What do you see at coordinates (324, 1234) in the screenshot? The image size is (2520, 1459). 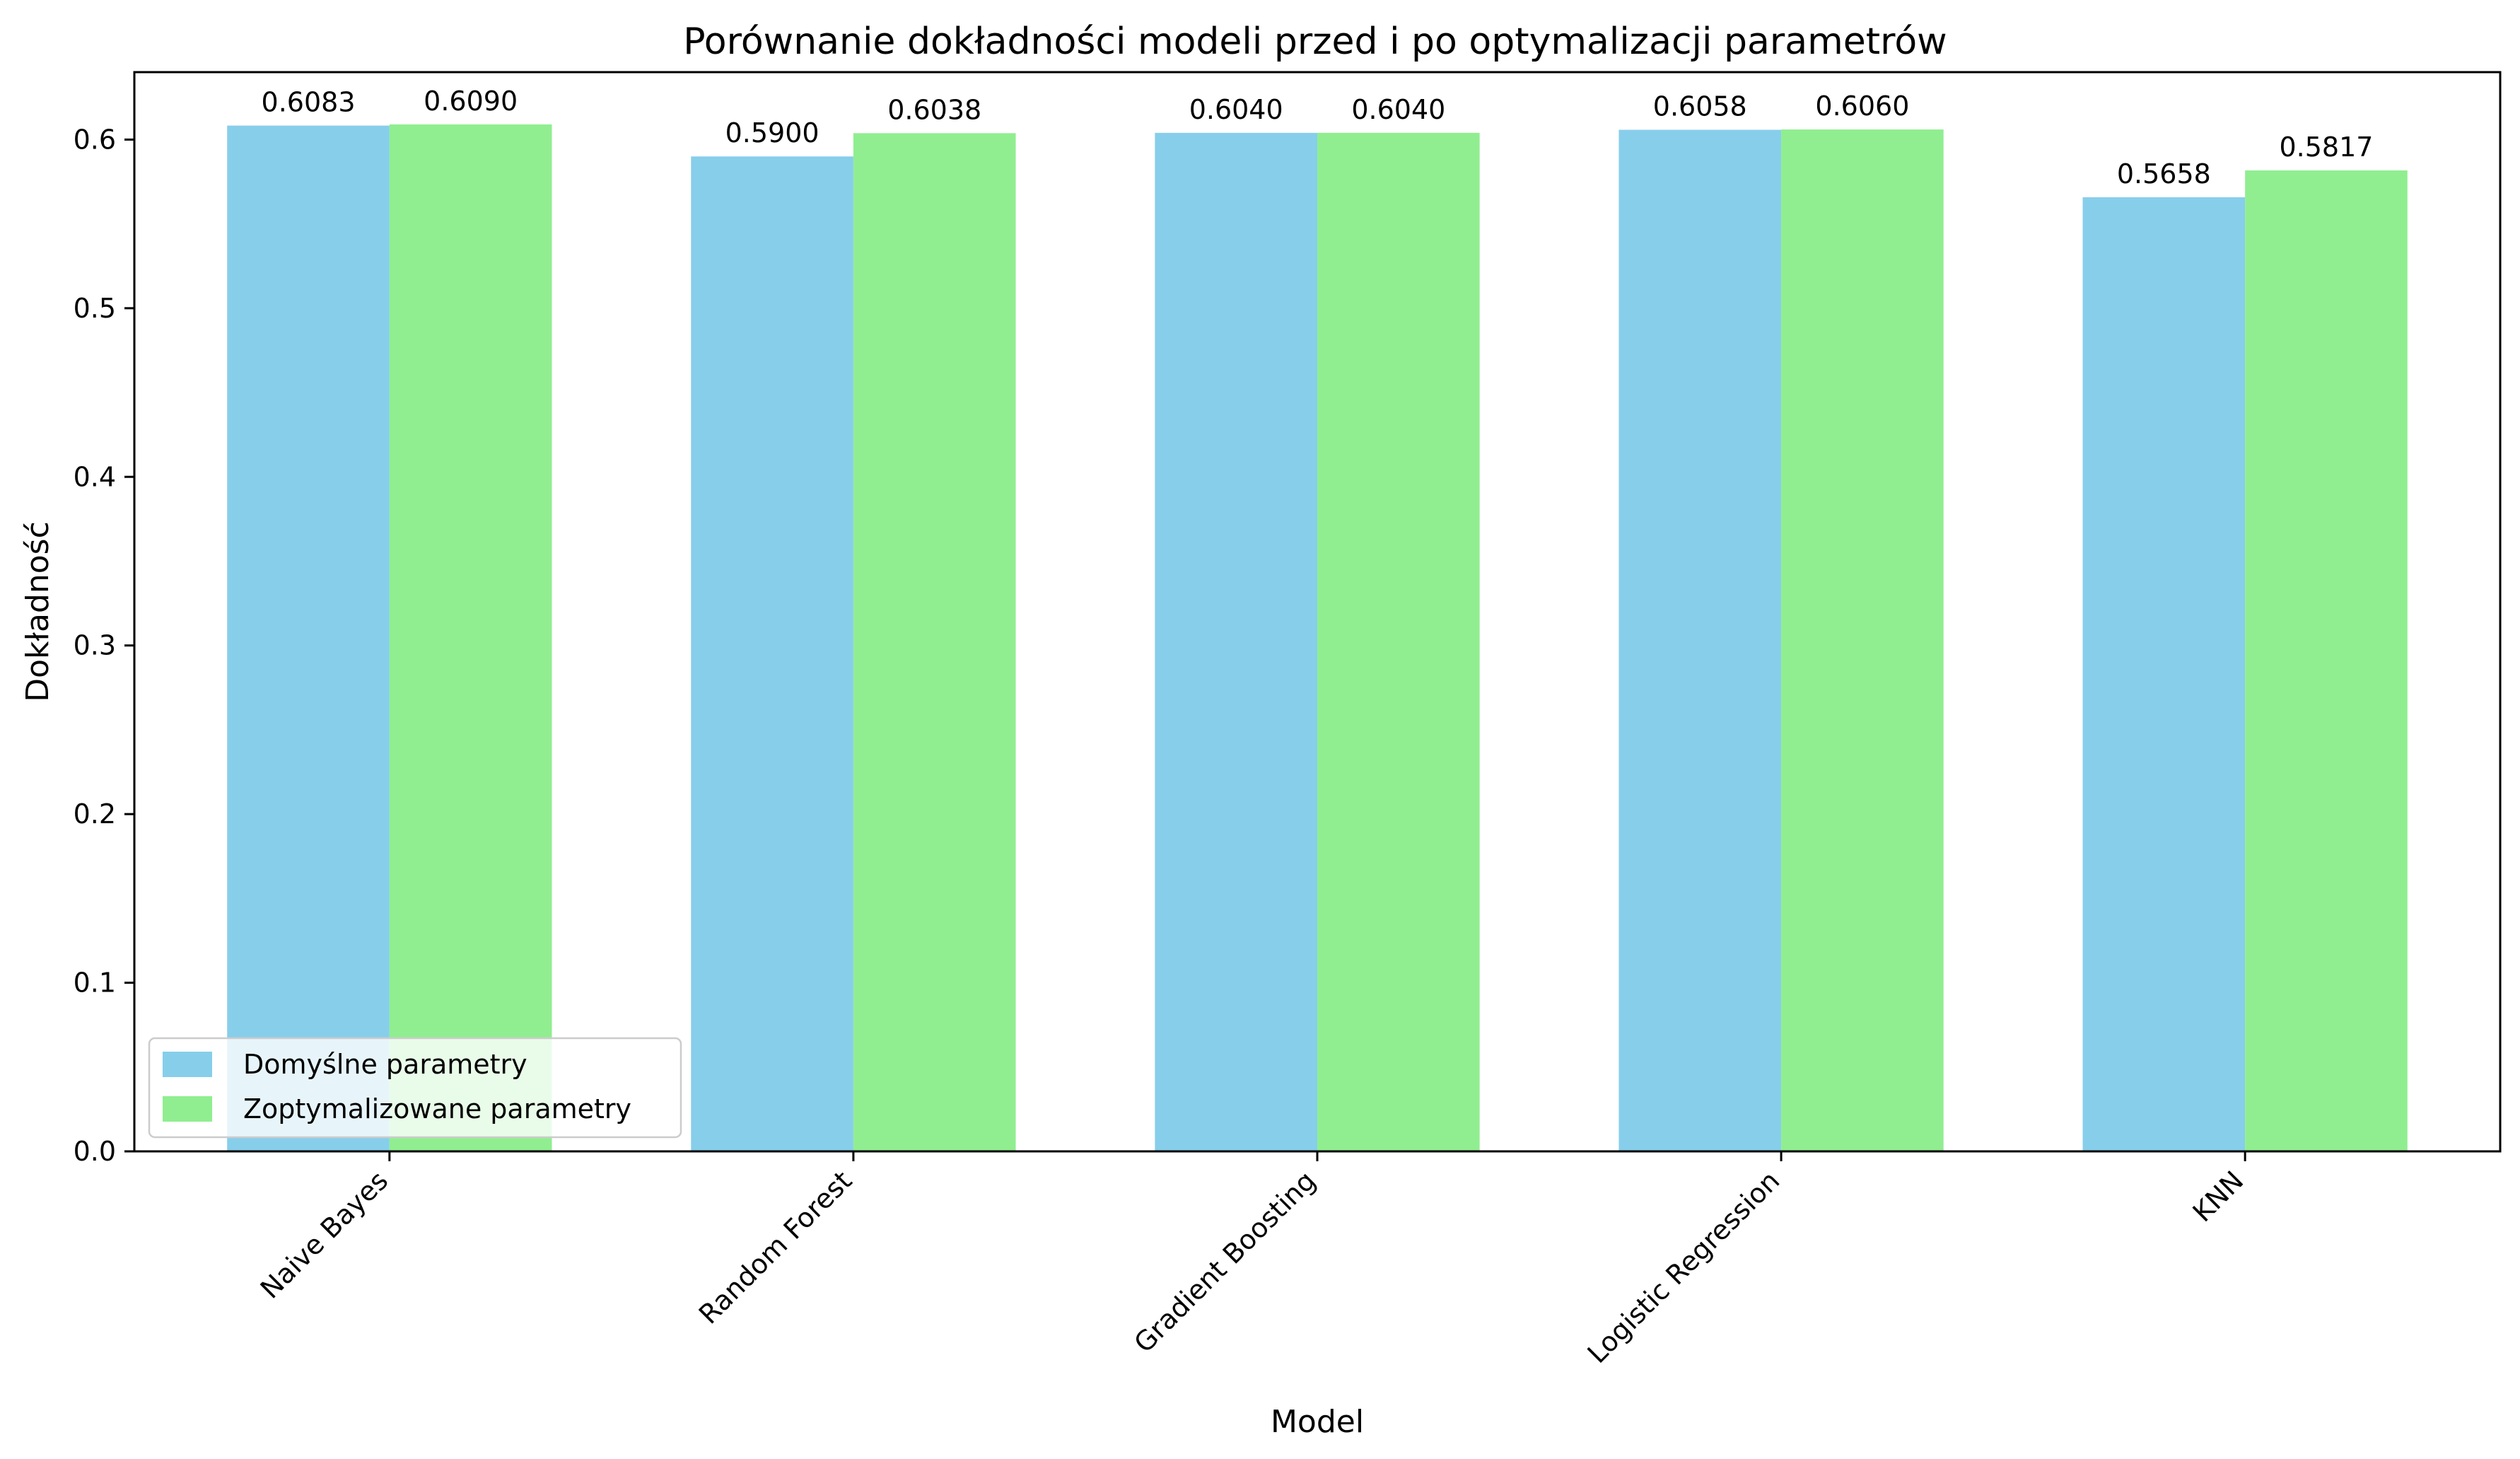 I see `x-tick-label-naive-bayes: Naive Bayes` at bounding box center [324, 1234].